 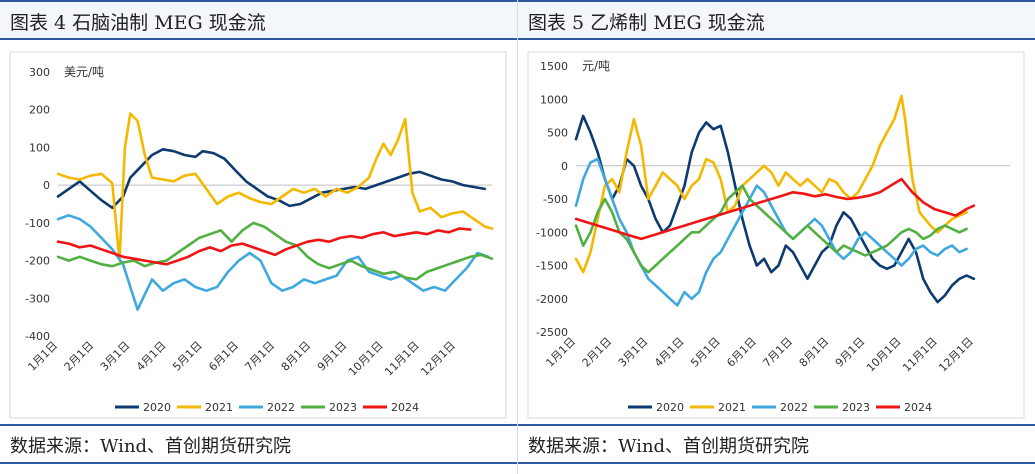 I want to click on y-tick-label: -2500, so click(x=552, y=332).